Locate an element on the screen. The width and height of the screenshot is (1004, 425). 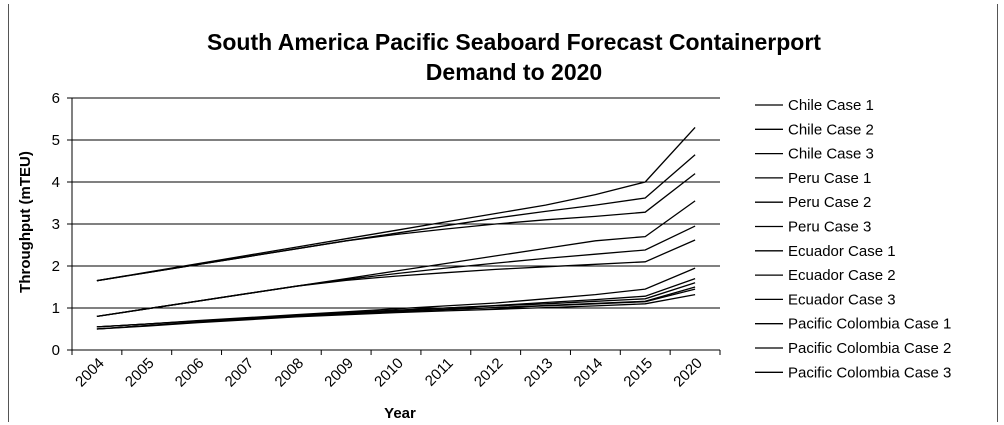
y-tick-labels: 0 1 2 3 4 5 6 is located at coordinates (56, 224).